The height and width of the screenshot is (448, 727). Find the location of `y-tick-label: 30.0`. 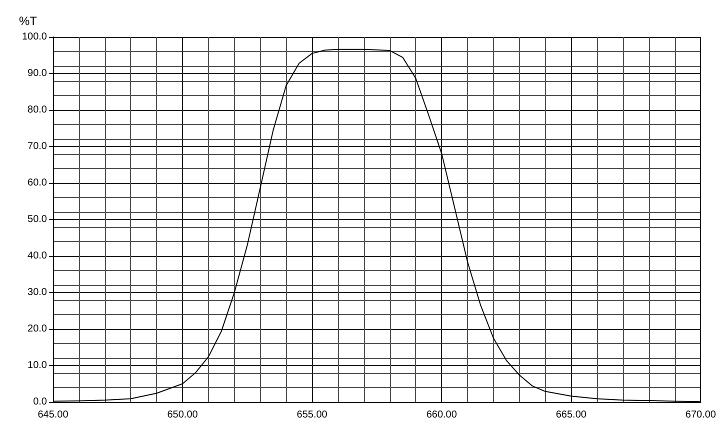

y-tick-label: 30.0 is located at coordinates (38, 292).